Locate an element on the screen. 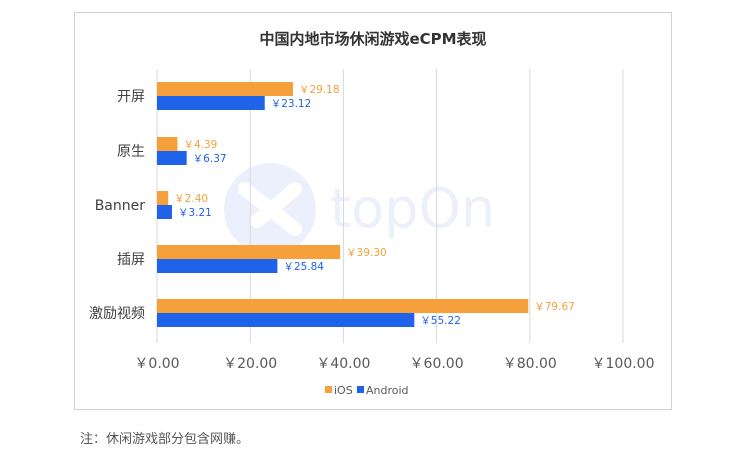 Image resolution: width=742 pixels, height=456 pixels. footnote: 注：休闲游戏部分包含网赚。 is located at coordinates (165, 439).